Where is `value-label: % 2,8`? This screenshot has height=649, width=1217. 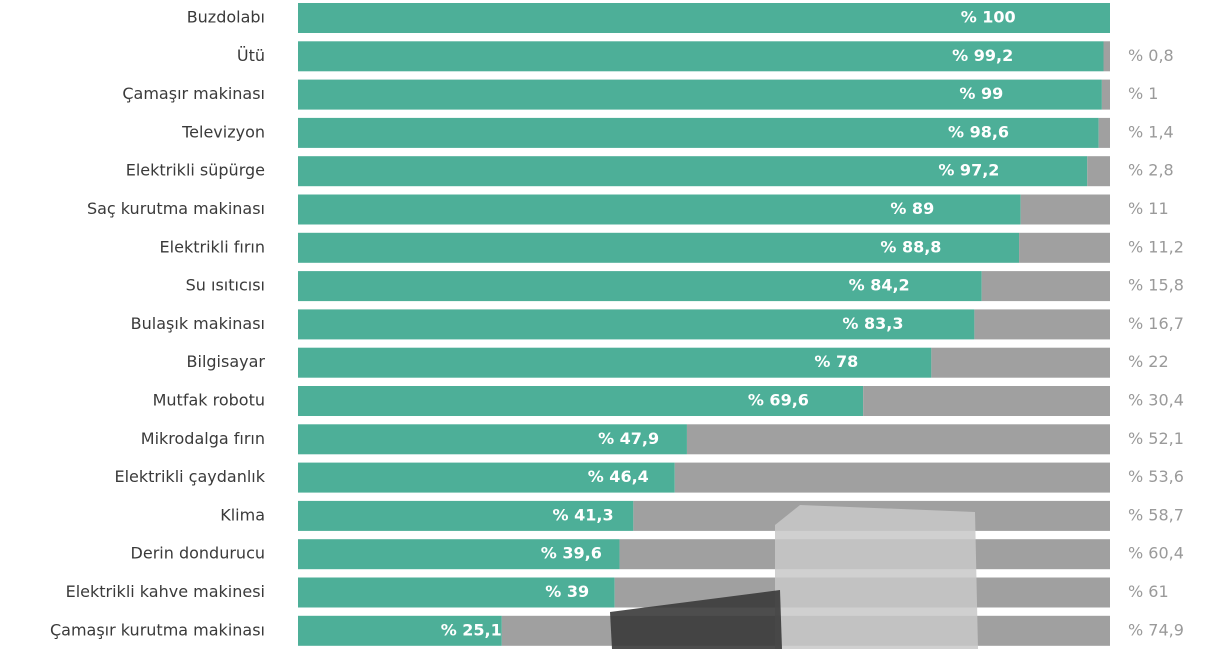
value-label: % 2,8 is located at coordinates (1151, 170).